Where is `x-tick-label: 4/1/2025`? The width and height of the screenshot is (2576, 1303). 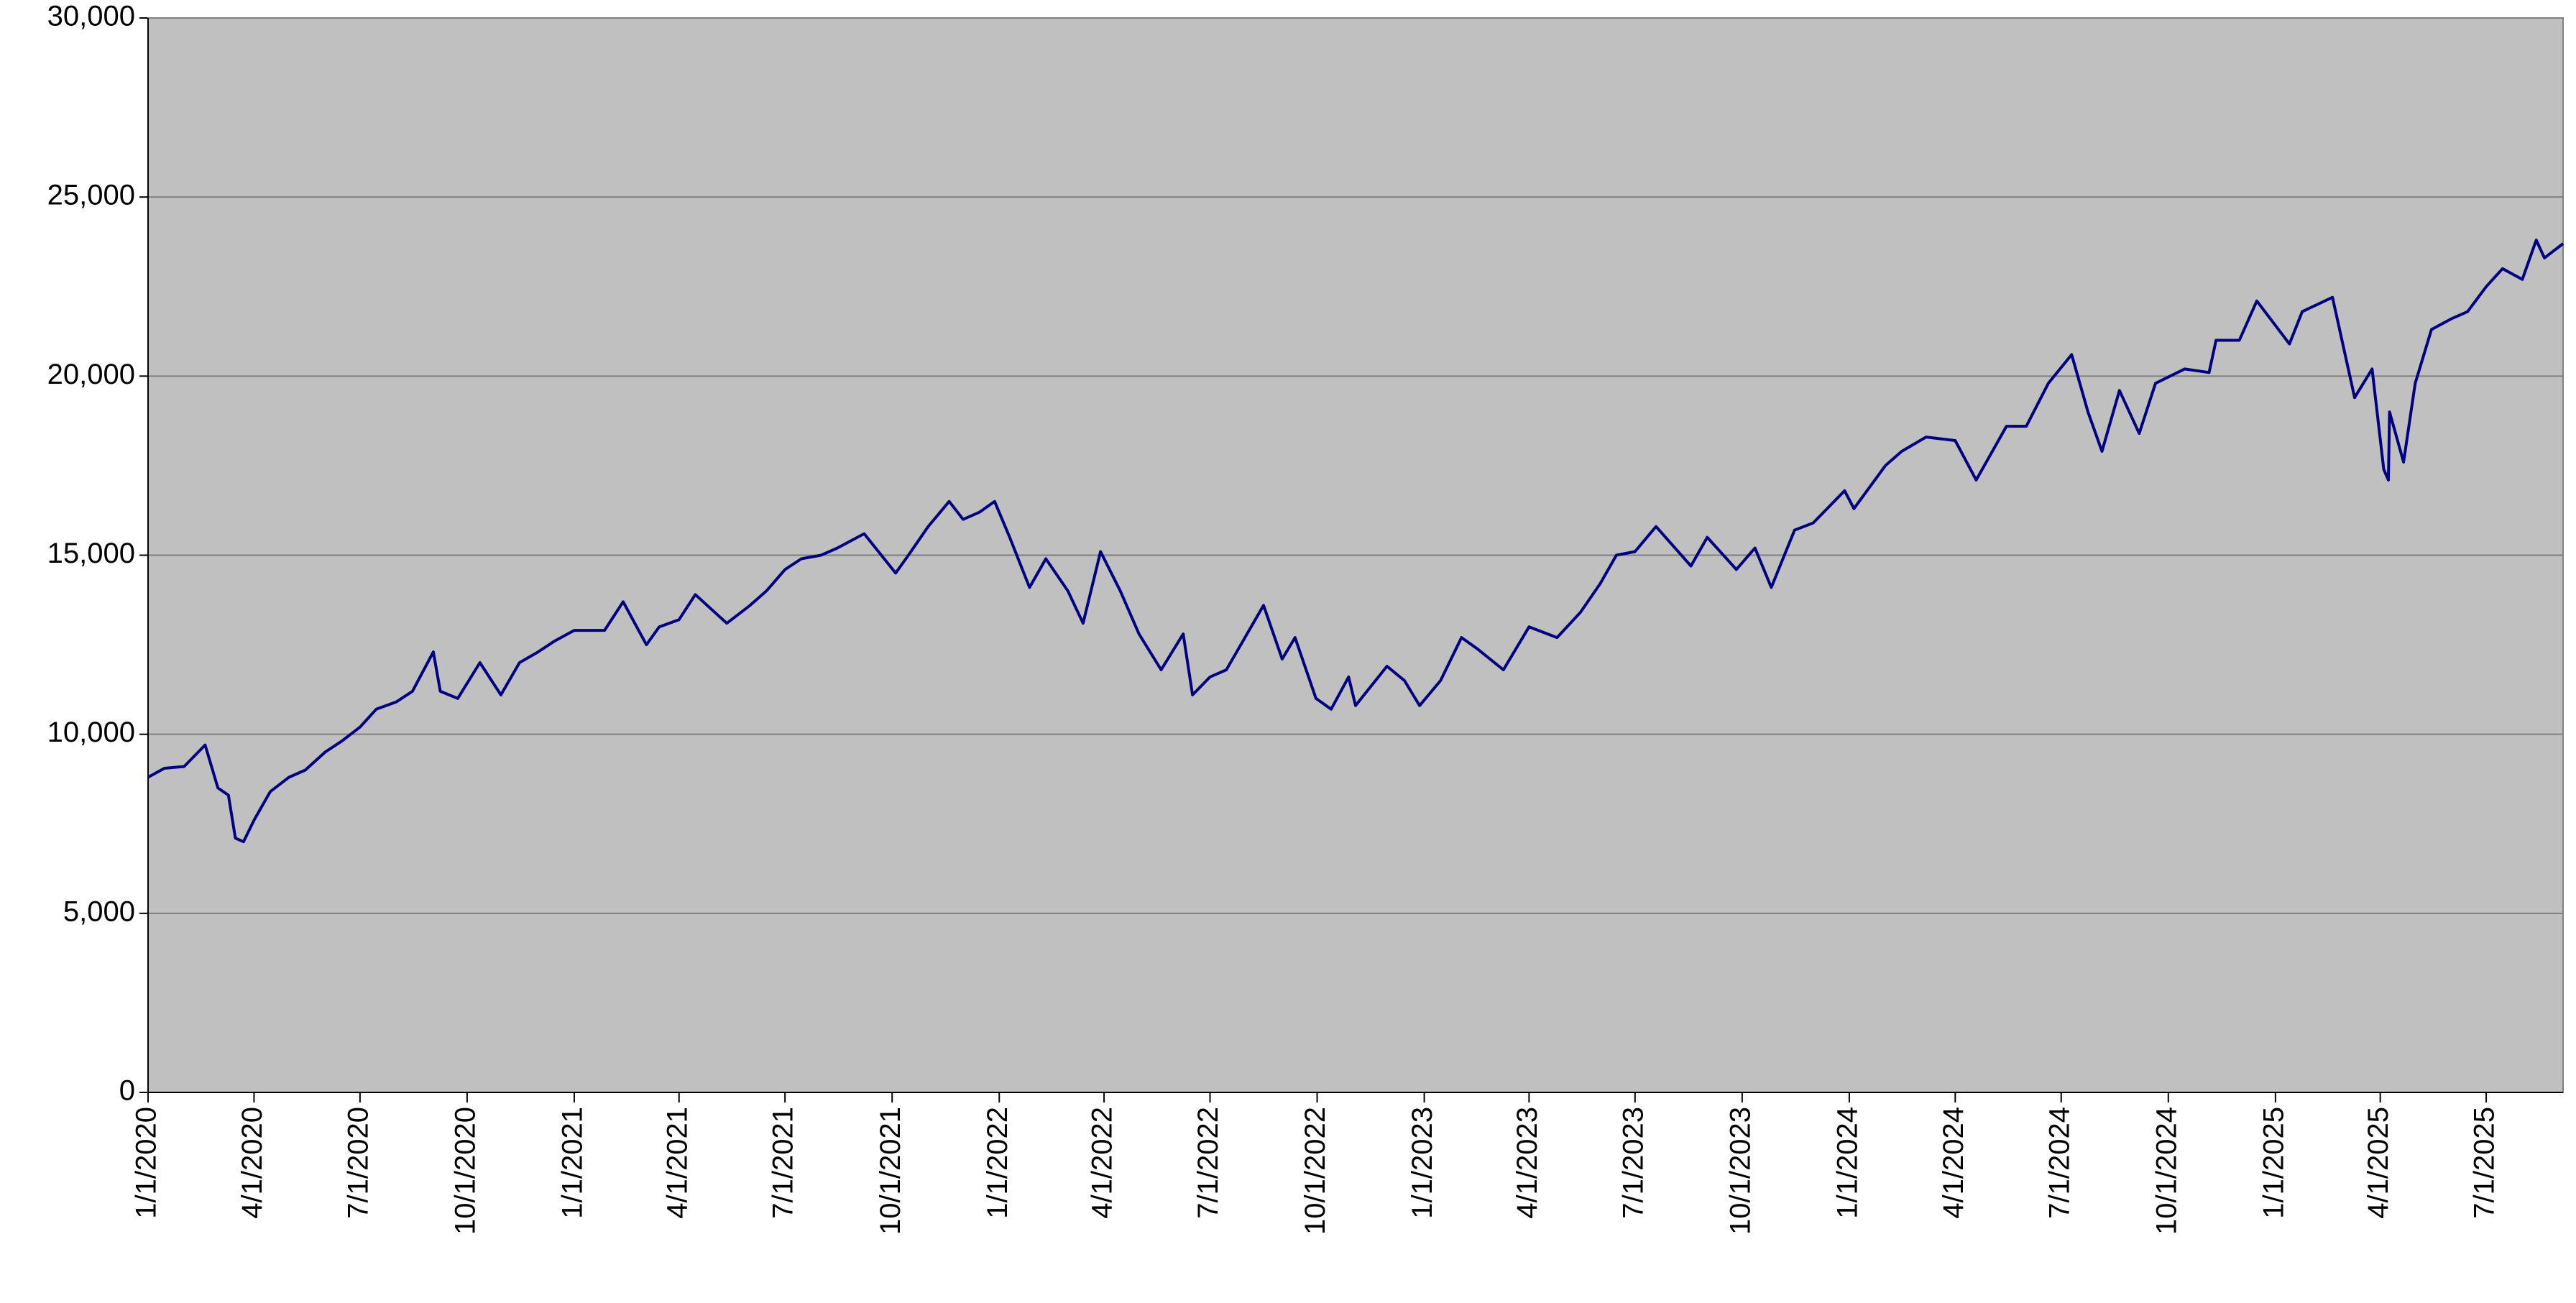 x-tick-label: 4/1/2025 is located at coordinates (2378, 1163).